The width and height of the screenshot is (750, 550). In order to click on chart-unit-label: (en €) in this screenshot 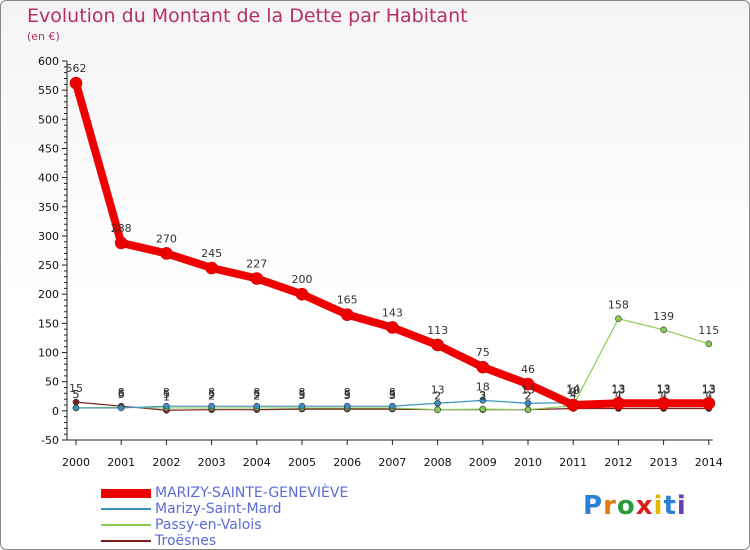, I will do `click(43, 36)`.